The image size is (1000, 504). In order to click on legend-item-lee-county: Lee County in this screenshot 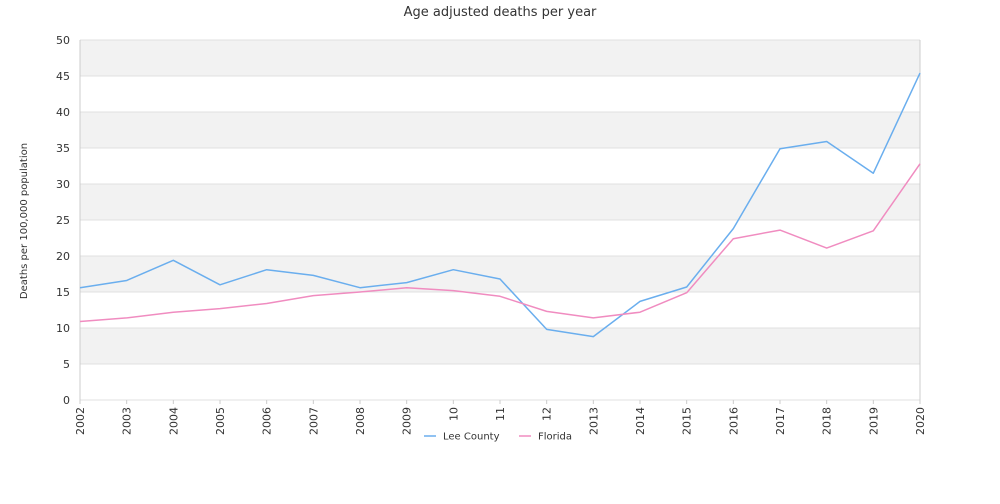, I will do `click(462, 437)`.